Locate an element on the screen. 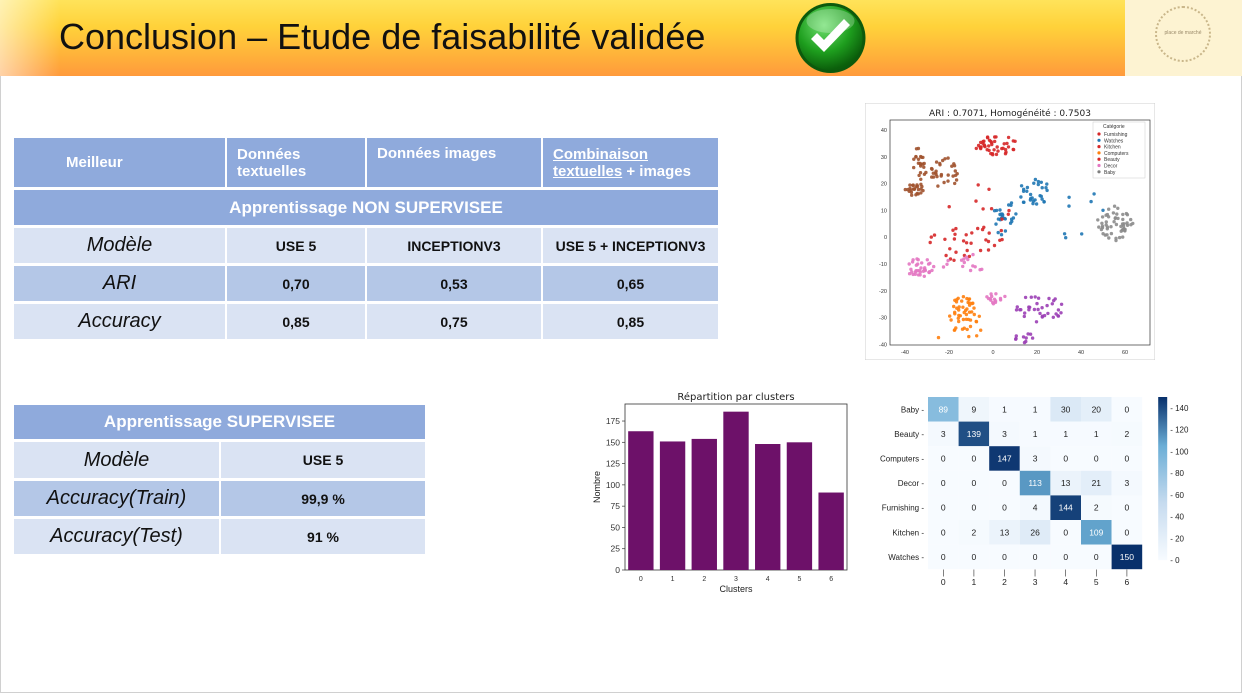  heatmap-col-label: 3 is located at coordinates (1035, 582).